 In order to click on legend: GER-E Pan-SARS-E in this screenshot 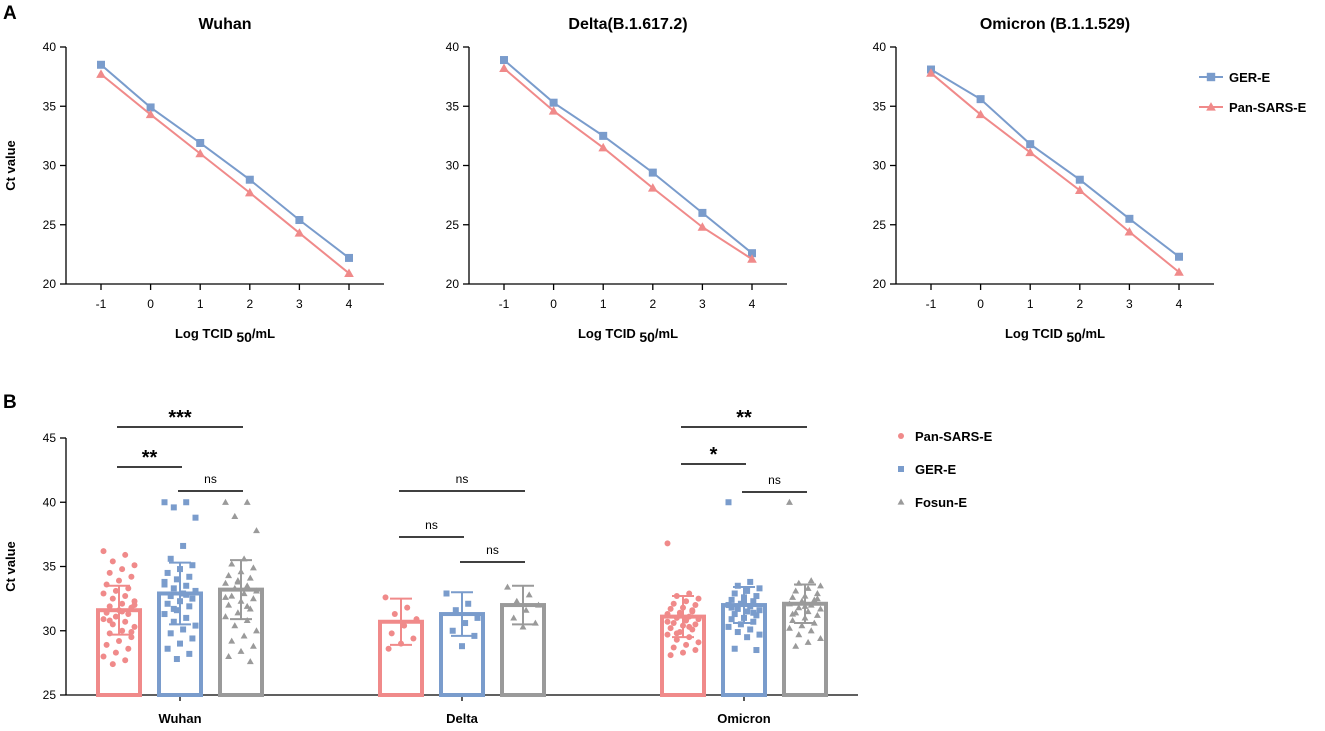, I will do `click(1253, 92)`.